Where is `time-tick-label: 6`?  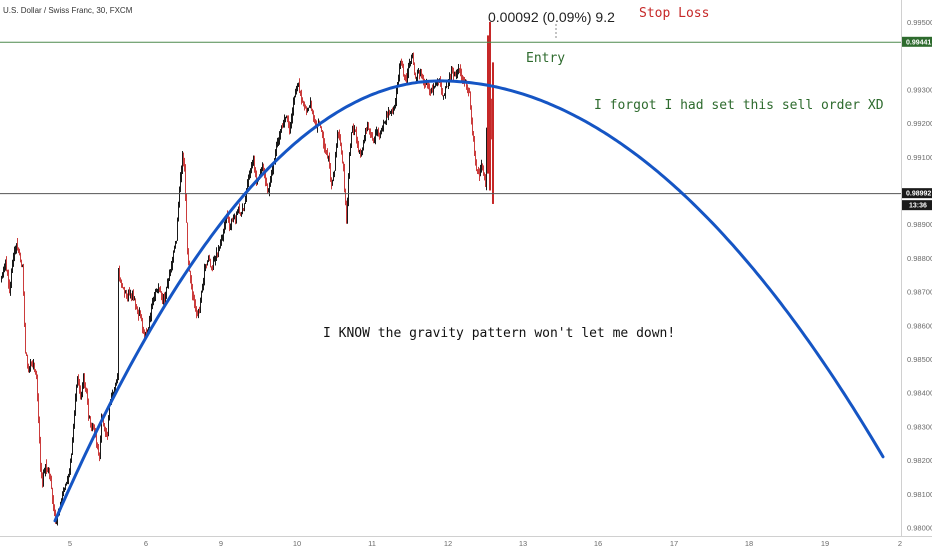 time-tick-label: 6 is located at coordinates (146, 543).